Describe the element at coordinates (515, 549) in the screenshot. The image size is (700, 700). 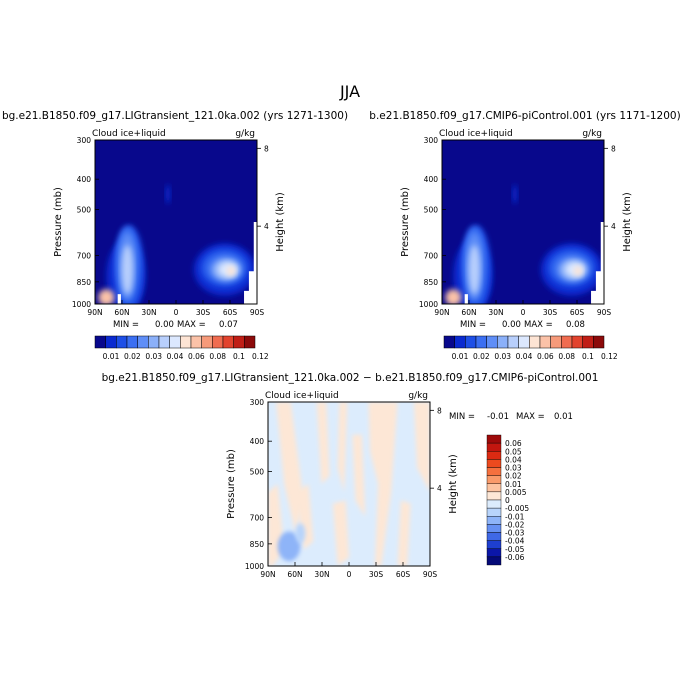
I see `colorbar-label: -0.05` at that location.